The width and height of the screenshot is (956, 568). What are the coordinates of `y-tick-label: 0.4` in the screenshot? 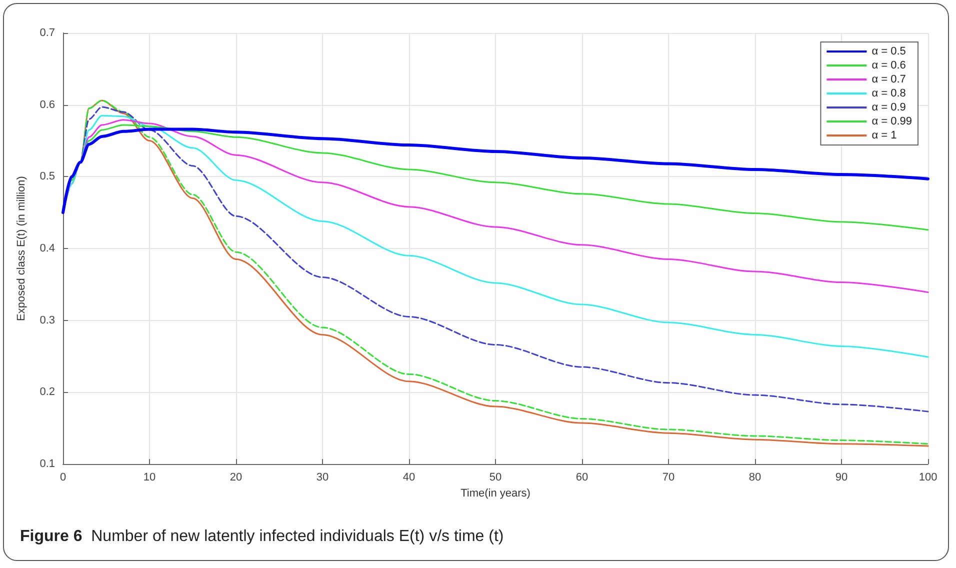 It's located at (47, 248).